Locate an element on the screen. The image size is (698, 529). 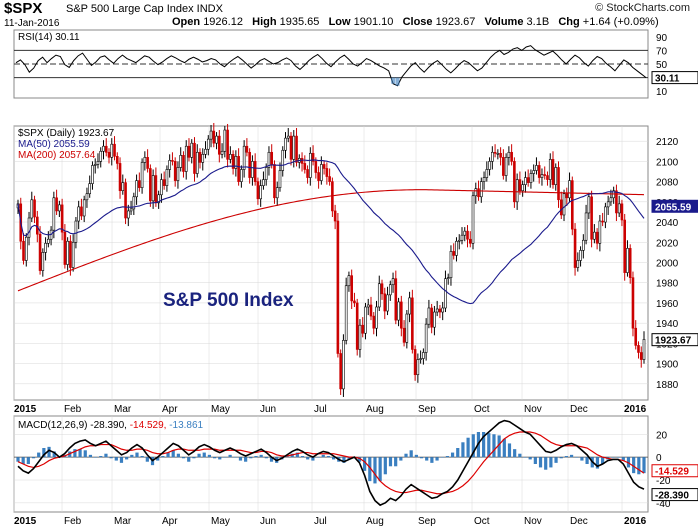
macd-signal-last-value: -14.529 is located at coordinates (672, 472).